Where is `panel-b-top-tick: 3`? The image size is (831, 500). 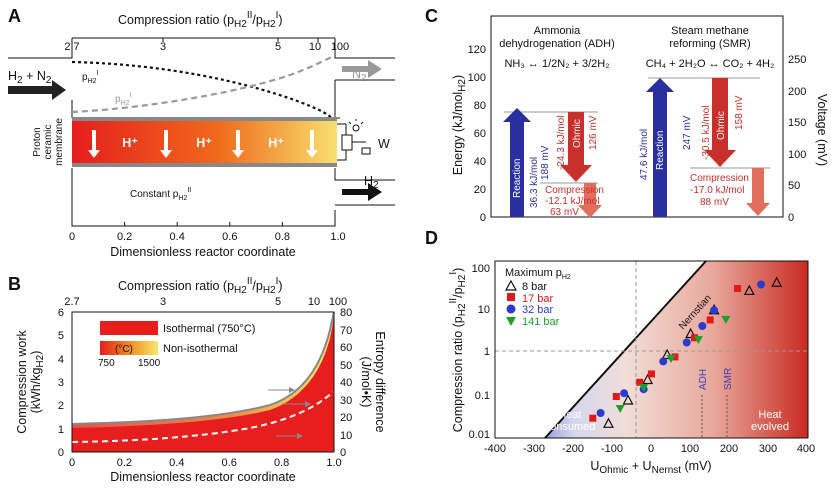 panel-b-top-tick: 3 is located at coordinates (163, 302).